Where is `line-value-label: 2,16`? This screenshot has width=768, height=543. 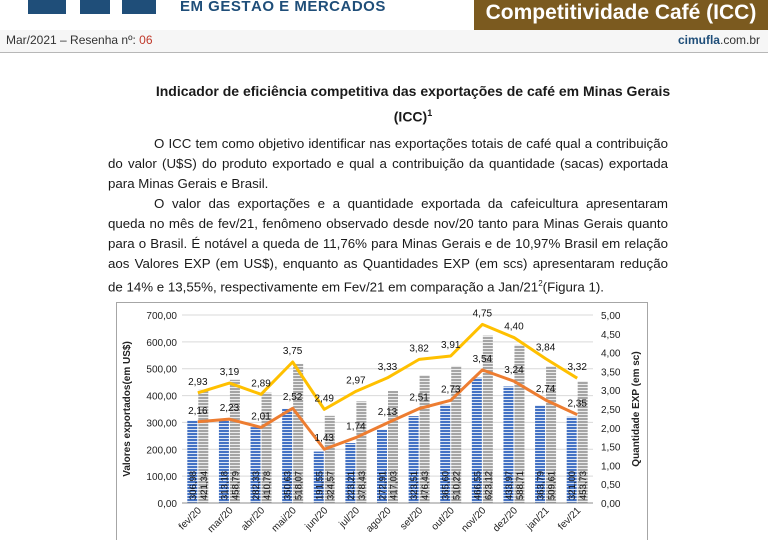
line-value-label: 2,16 is located at coordinates (198, 411).